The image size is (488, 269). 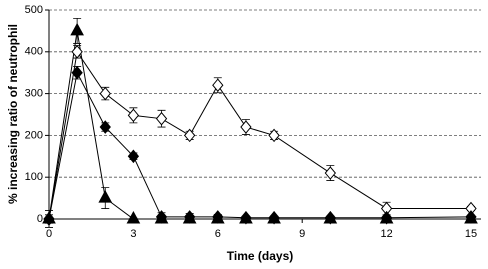 I want to click on y-tick-label: 0, so click(x=40, y=219).